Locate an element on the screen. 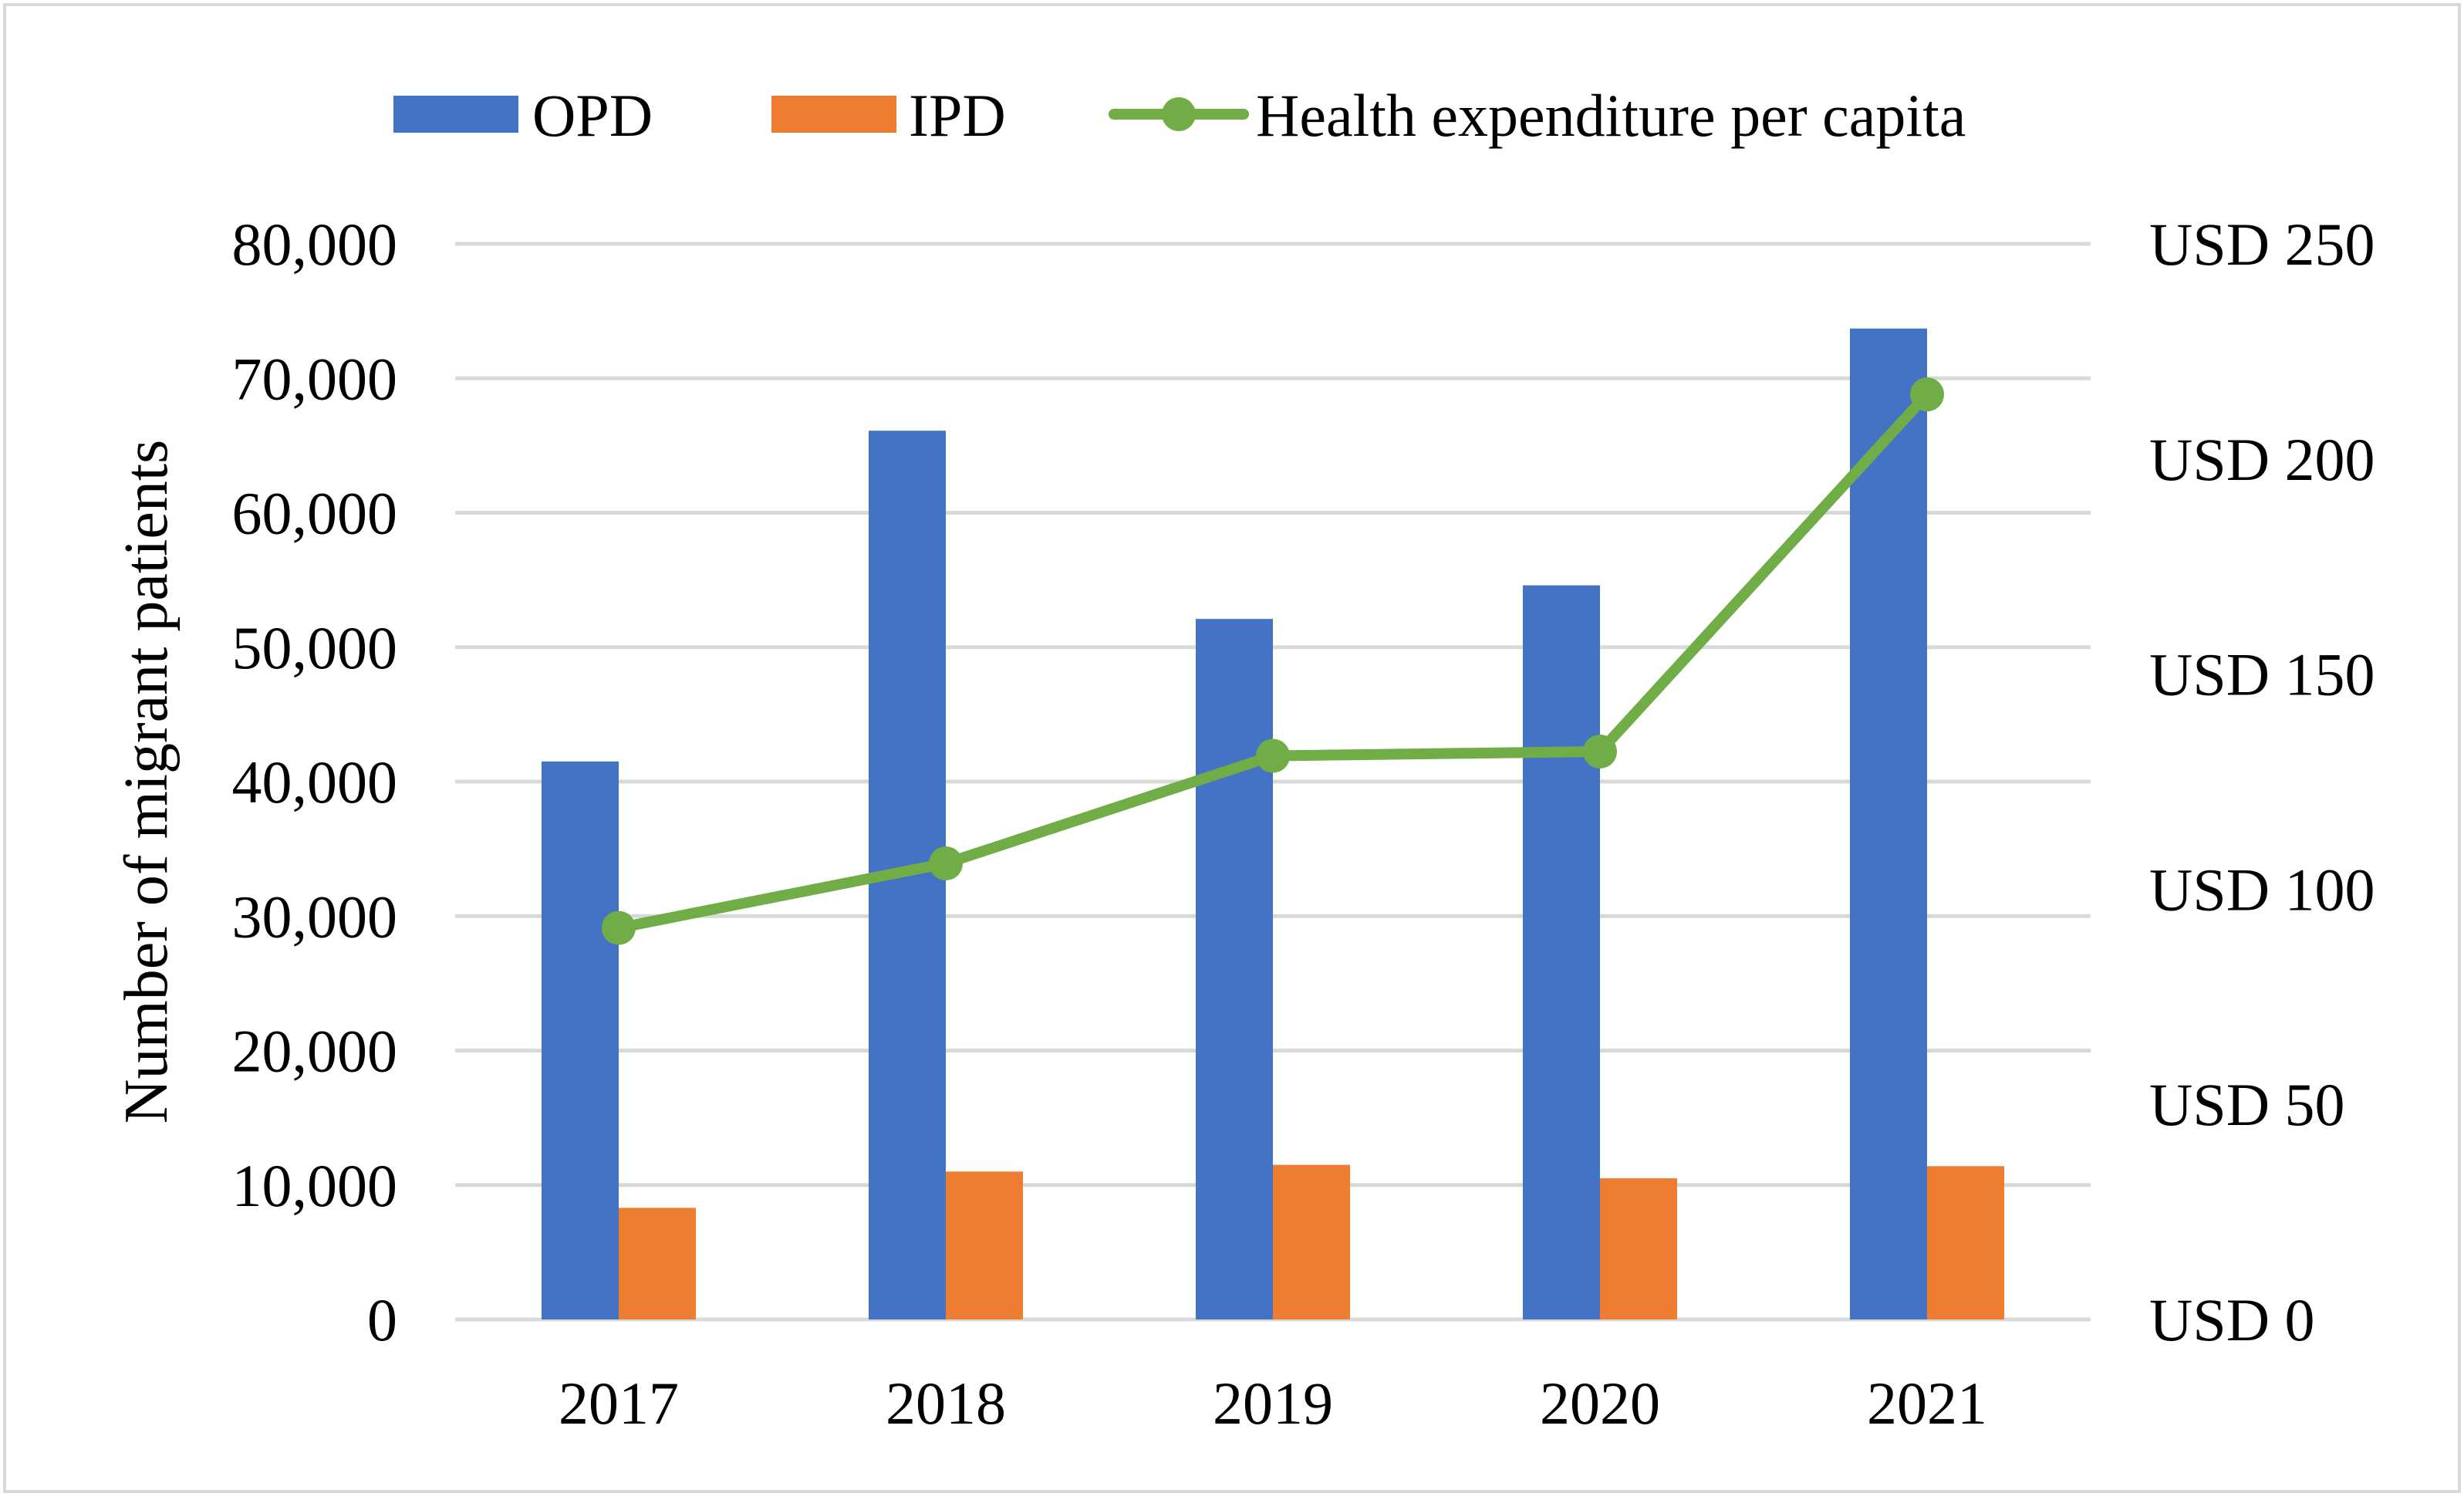 The width and height of the screenshot is (2464, 1500). legend-label-opd: OPD is located at coordinates (593, 116).